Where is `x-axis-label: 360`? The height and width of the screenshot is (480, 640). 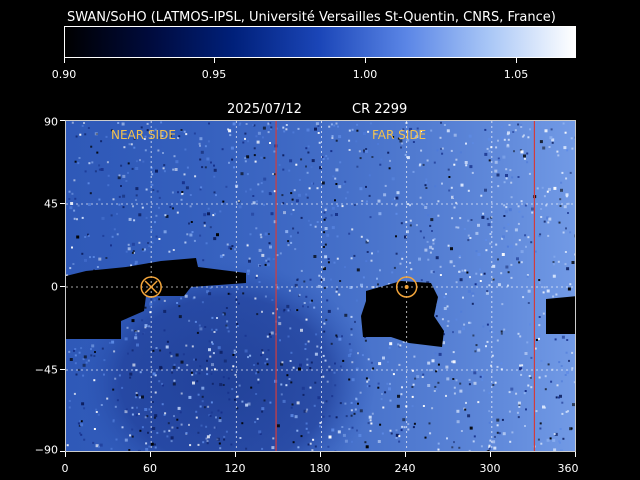 x-axis-label: 360 is located at coordinates (568, 468).